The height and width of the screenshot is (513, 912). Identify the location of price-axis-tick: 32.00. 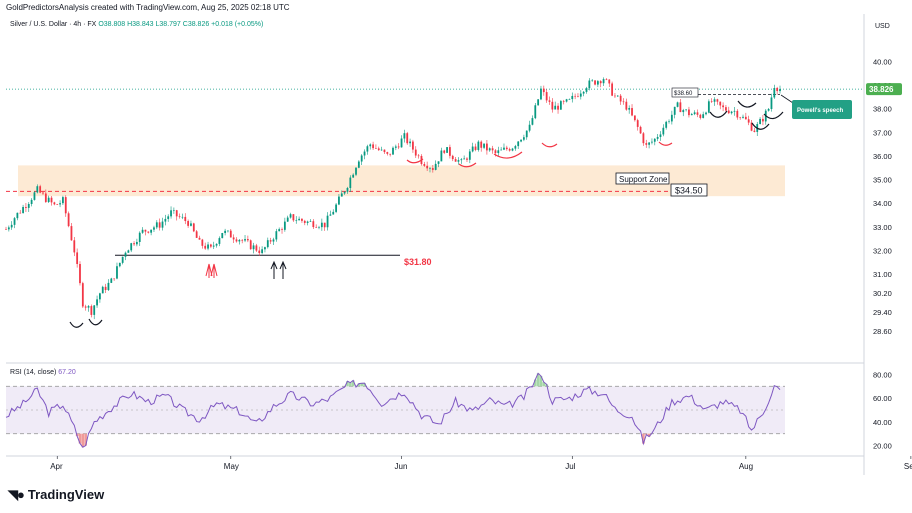
(882, 251).